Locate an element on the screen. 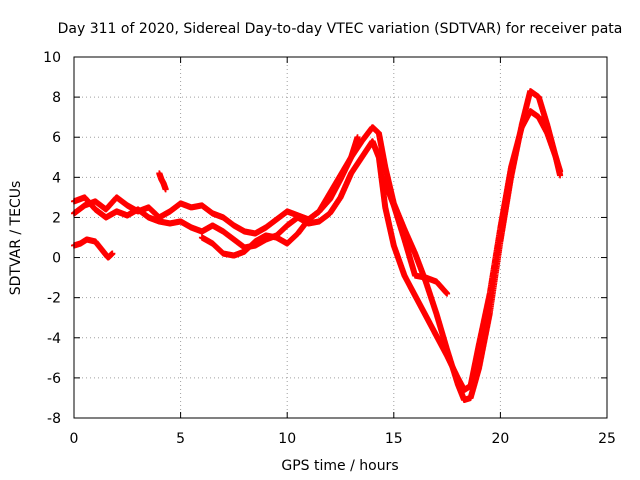  x-tick-label: 5 is located at coordinates (180, 439).